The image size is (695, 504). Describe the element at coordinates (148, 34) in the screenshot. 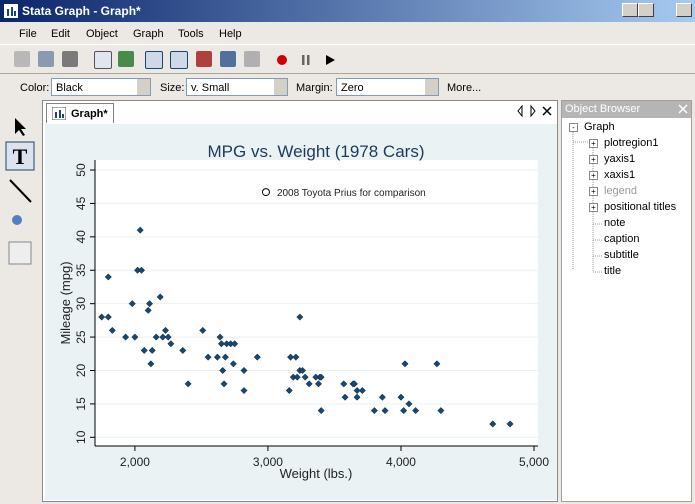

I see `menu-item: Graph` at that location.